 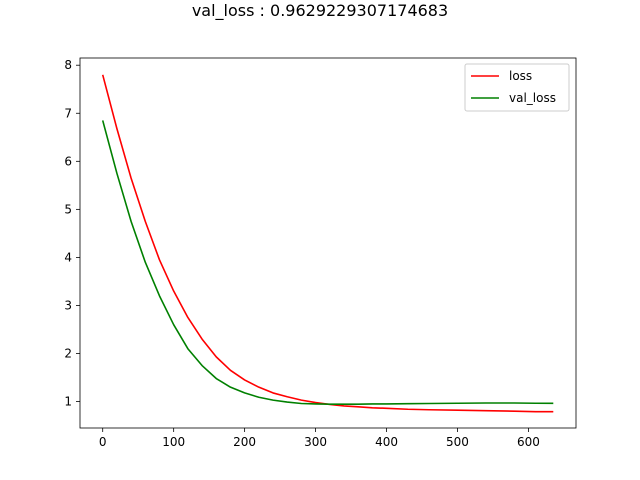 What do you see at coordinates (532, 98) in the screenshot?
I see `legend-label-val-loss: val_loss` at bounding box center [532, 98].